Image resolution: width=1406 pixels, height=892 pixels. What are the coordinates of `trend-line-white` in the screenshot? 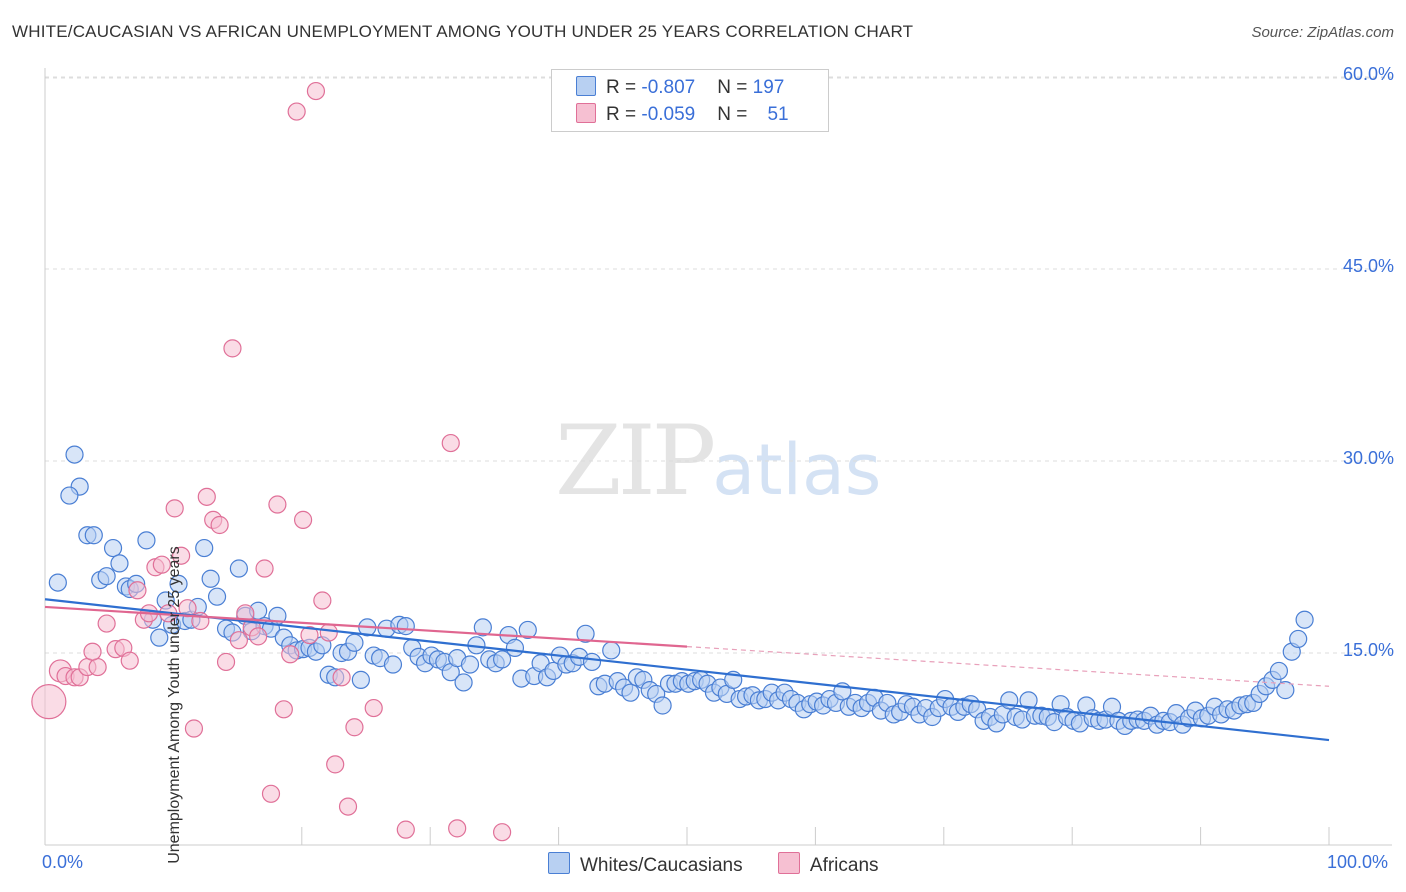 It's located at (687, 670).